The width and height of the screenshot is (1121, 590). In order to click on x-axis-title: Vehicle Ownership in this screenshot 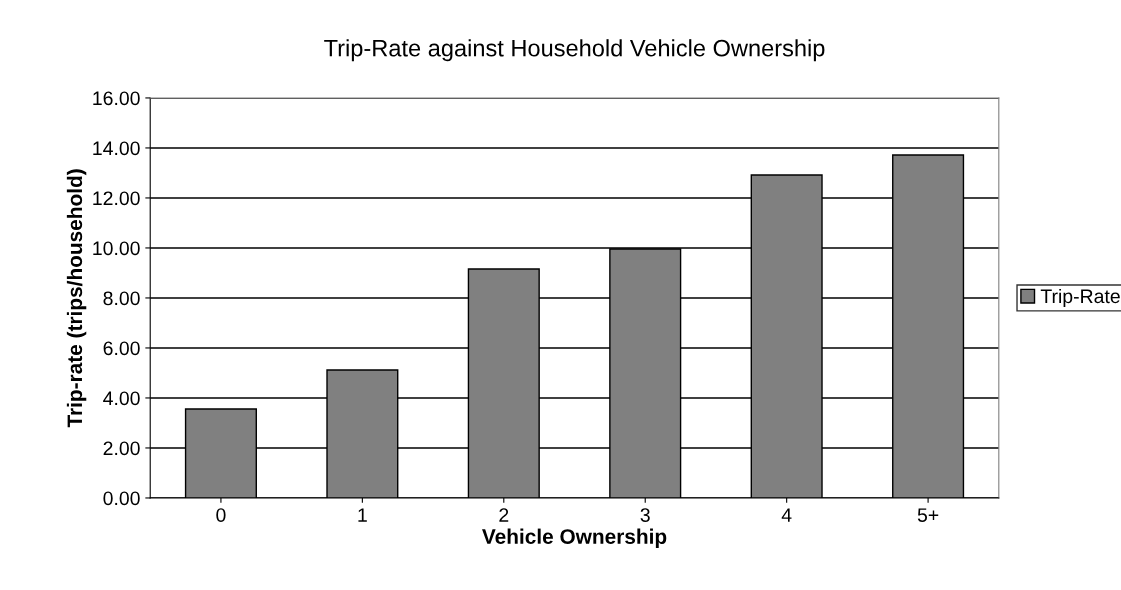, I will do `click(574, 538)`.